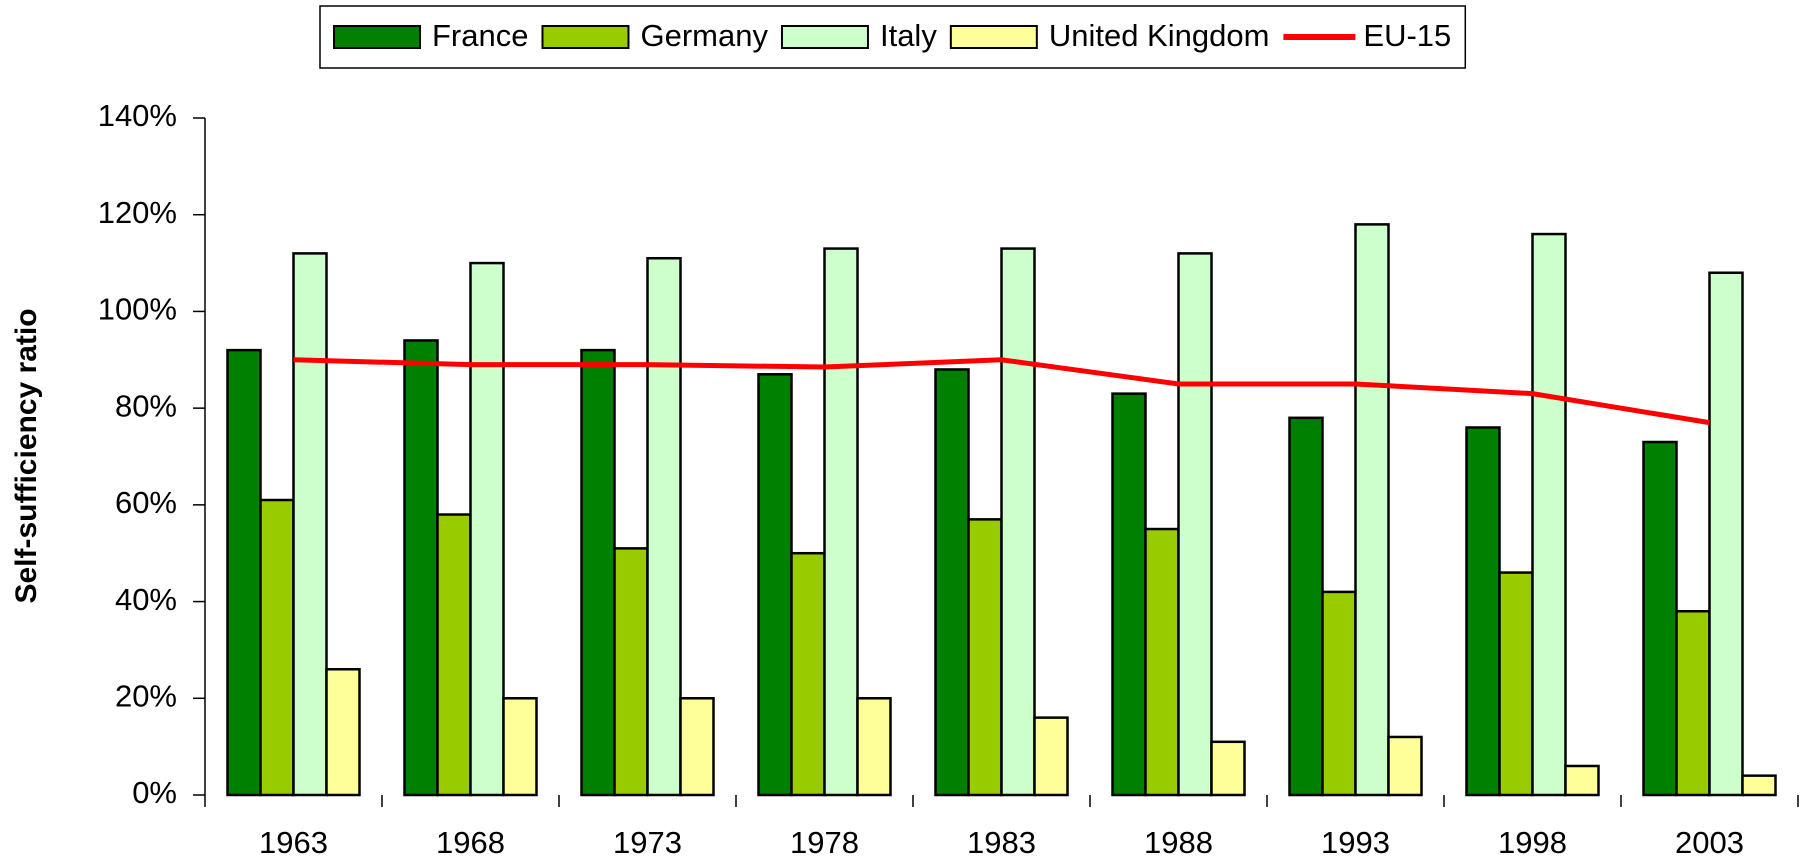 This screenshot has height=866, width=1812. I want to click on legend-label: Germany, so click(704, 35).